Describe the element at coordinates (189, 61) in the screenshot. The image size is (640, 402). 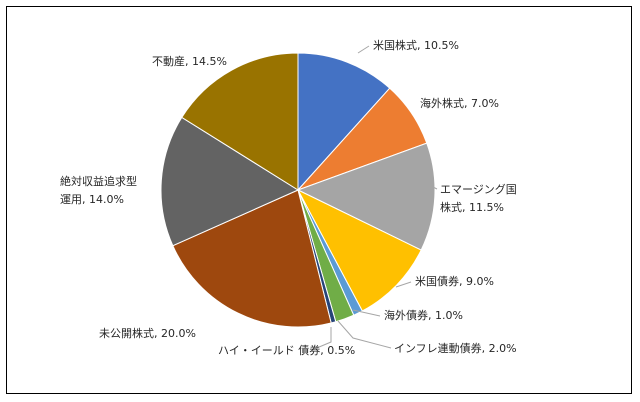
I see `data-label: 不動産, 14.5%` at that location.